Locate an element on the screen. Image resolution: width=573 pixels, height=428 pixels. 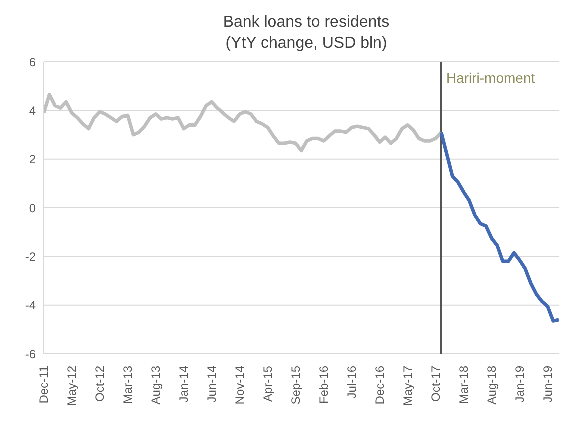
x-tick-label: Nov-14 is located at coordinates (239, 385).